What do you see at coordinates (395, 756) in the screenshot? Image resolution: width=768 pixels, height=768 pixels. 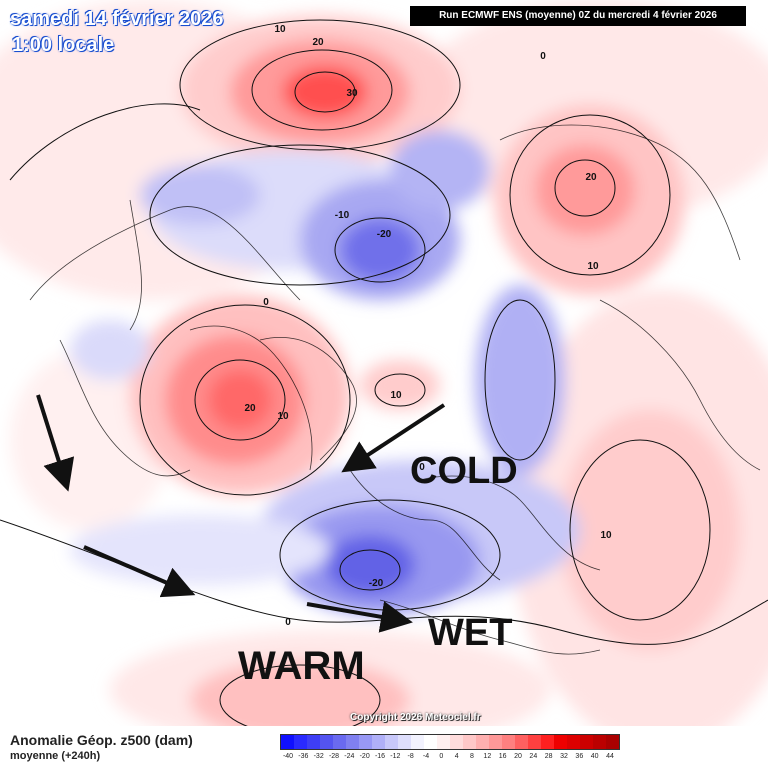 I see `legend-tick-label: -12` at bounding box center [395, 756].